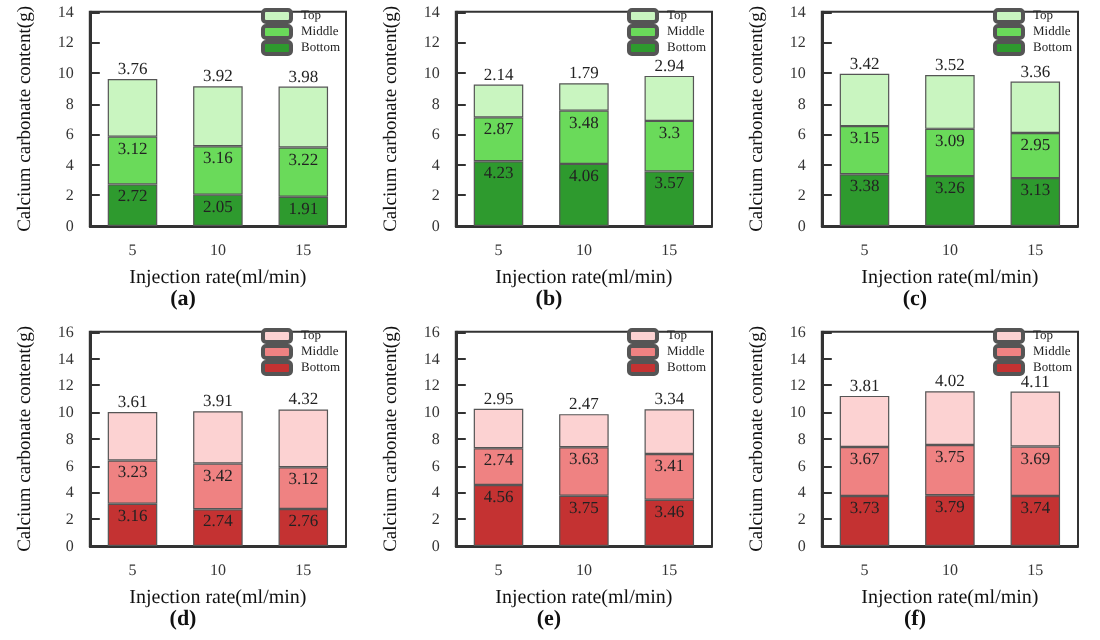  I want to click on data-label: 3.57, so click(669, 182).